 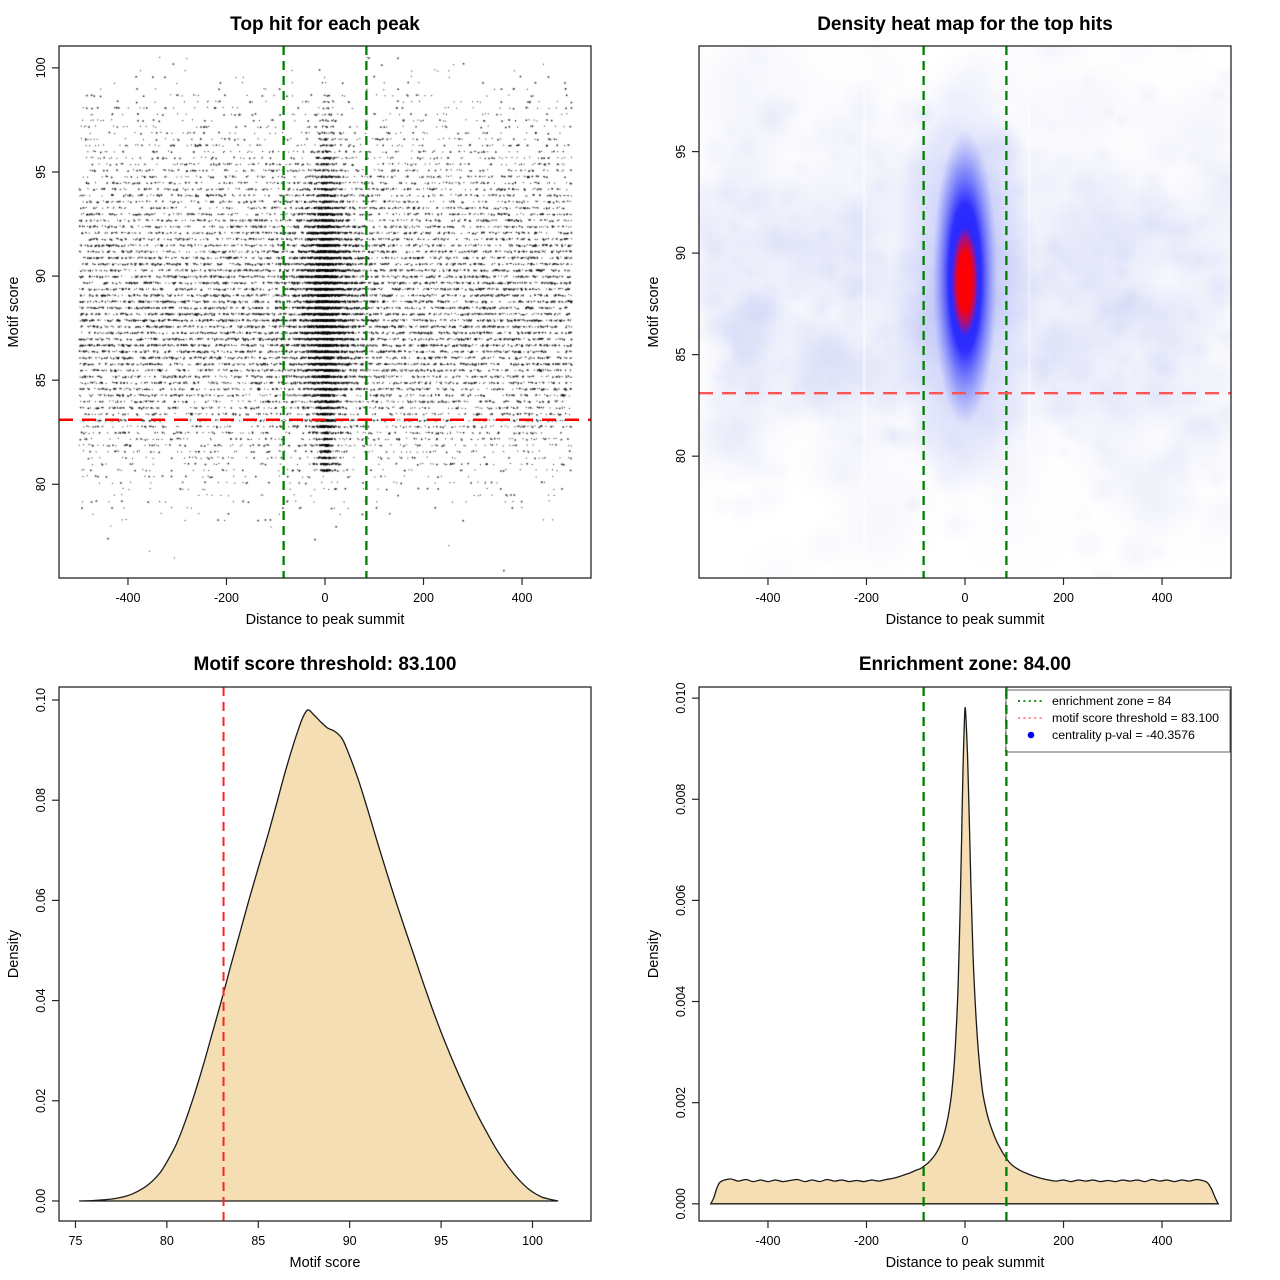 I want to click on plot-title: Top hit for each peak, so click(x=325, y=24).